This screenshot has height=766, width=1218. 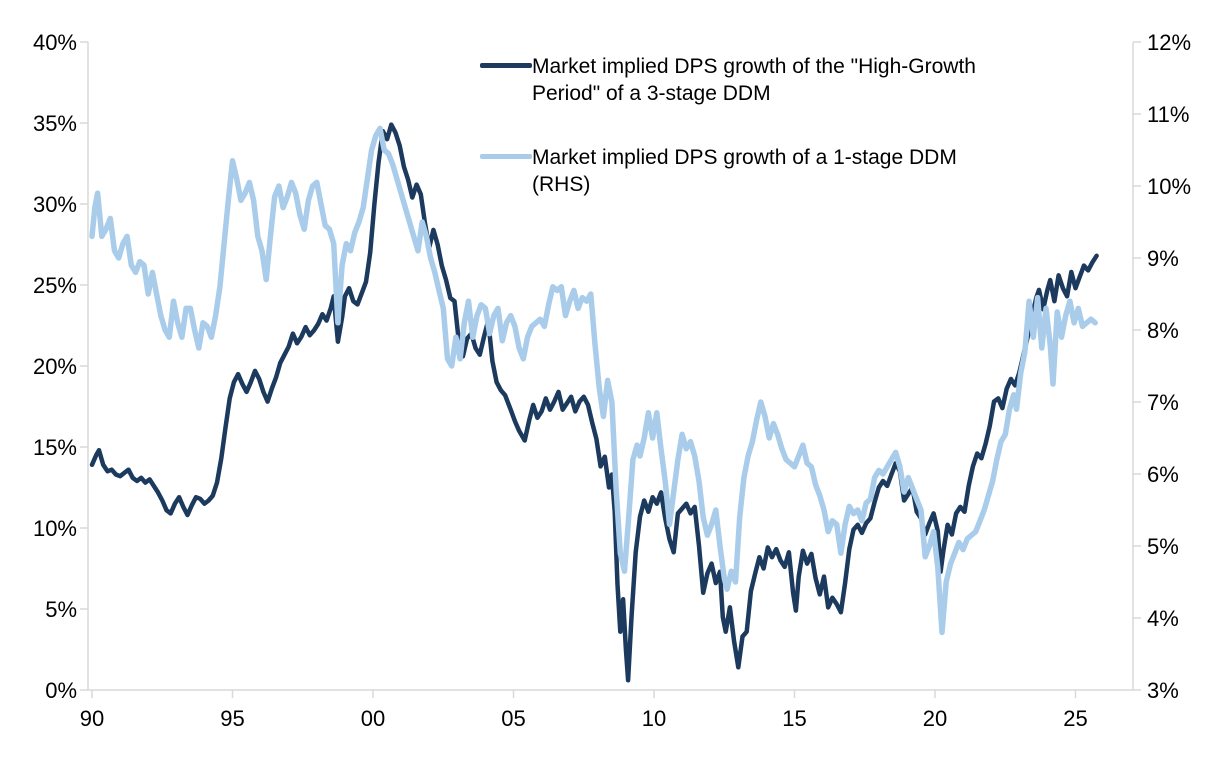 I want to click on left-axis-tick-label: 10%, so click(x=55, y=528).